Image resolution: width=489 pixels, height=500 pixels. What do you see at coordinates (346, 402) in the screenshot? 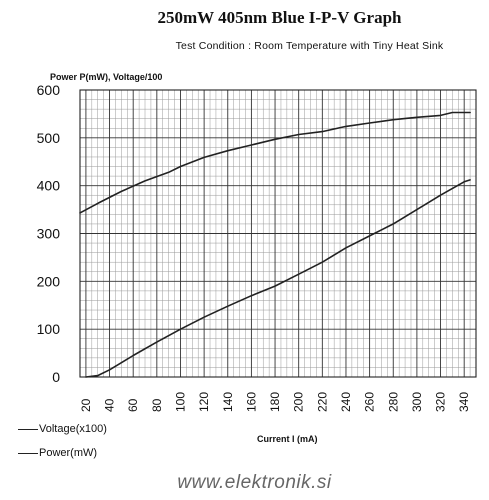
I see `x-tick-label: 240` at bounding box center [346, 402].